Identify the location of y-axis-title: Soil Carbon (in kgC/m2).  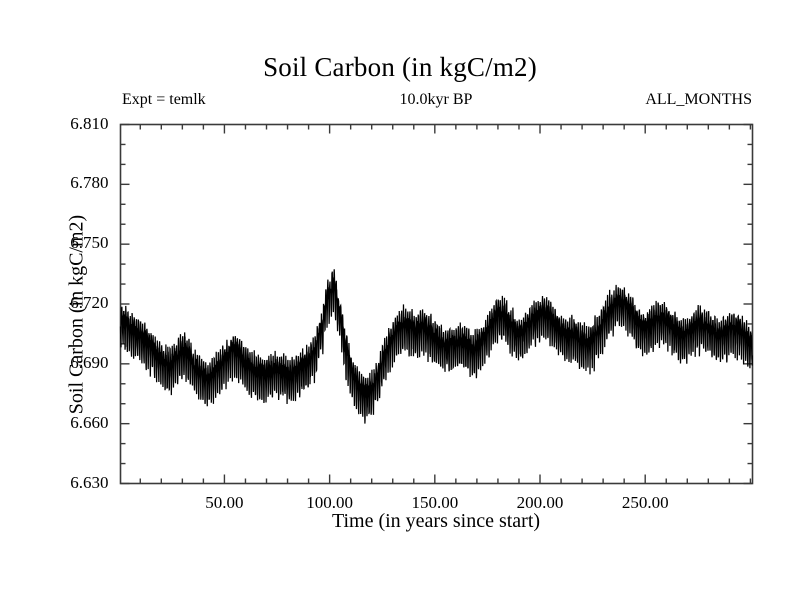
(76, 314).